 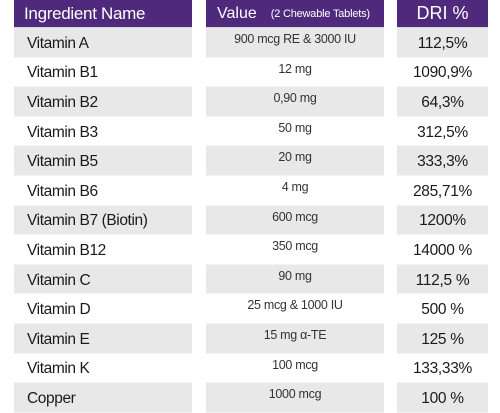 I want to click on ingredient-name-cell: Vitamin B3, so click(x=103, y=131).